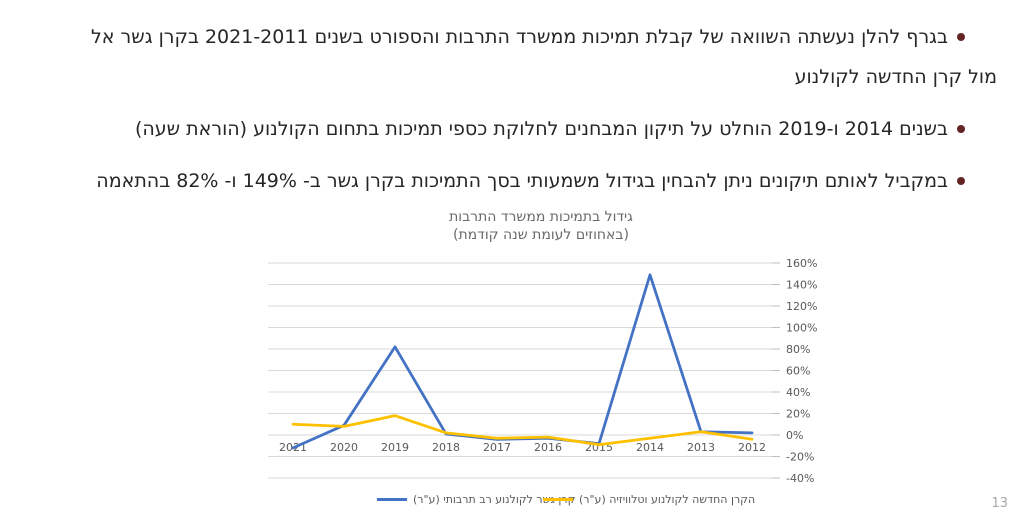 The width and height of the screenshot is (1024, 526). I want to click on legend-label: קרן גשר לקולנוע רב תרבותי (ע"ר), so click(494, 499).